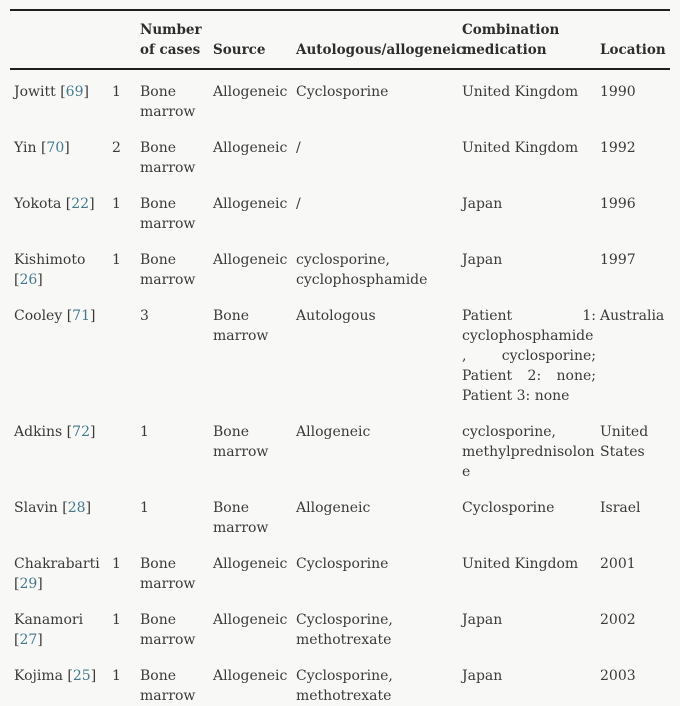 Image resolution: width=680 pixels, height=706 pixels. What do you see at coordinates (57, 574) in the screenshot?
I see `author-cell: Chakrabarti [29]` at bounding box center [57, 574].